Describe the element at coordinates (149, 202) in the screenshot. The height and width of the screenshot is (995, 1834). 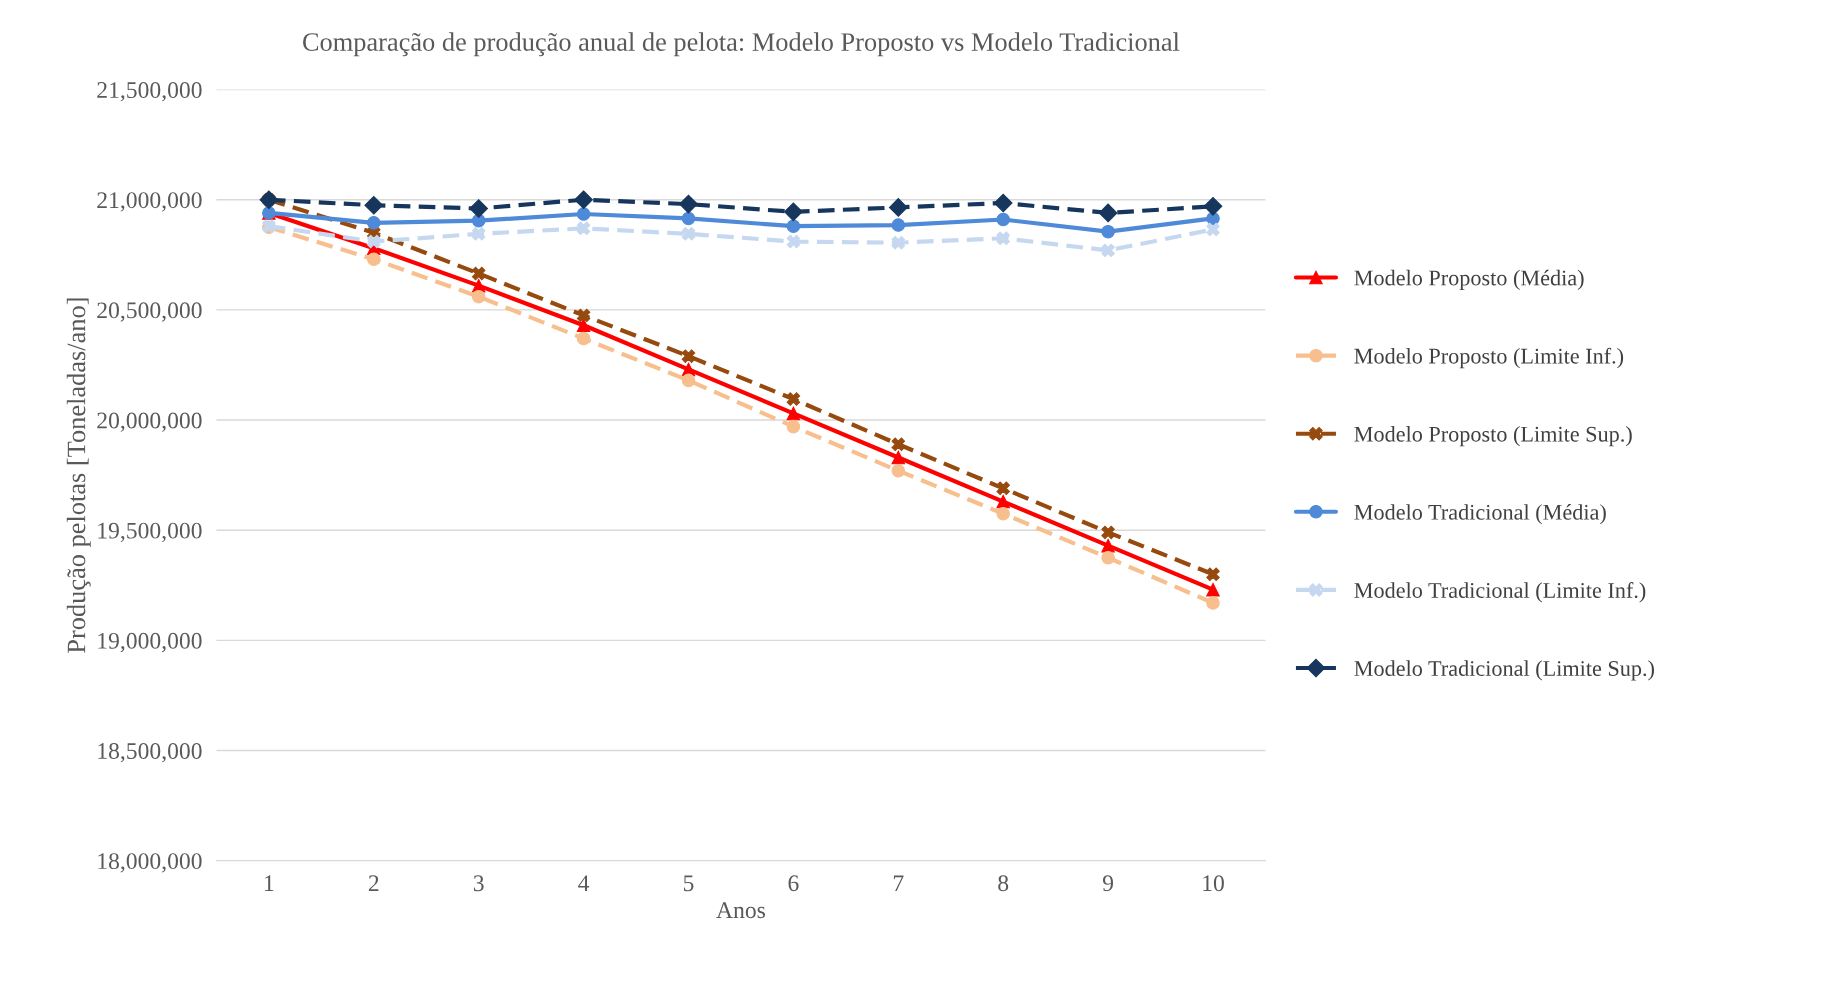
I see `y-tick-label: 21,000,000` at that location.